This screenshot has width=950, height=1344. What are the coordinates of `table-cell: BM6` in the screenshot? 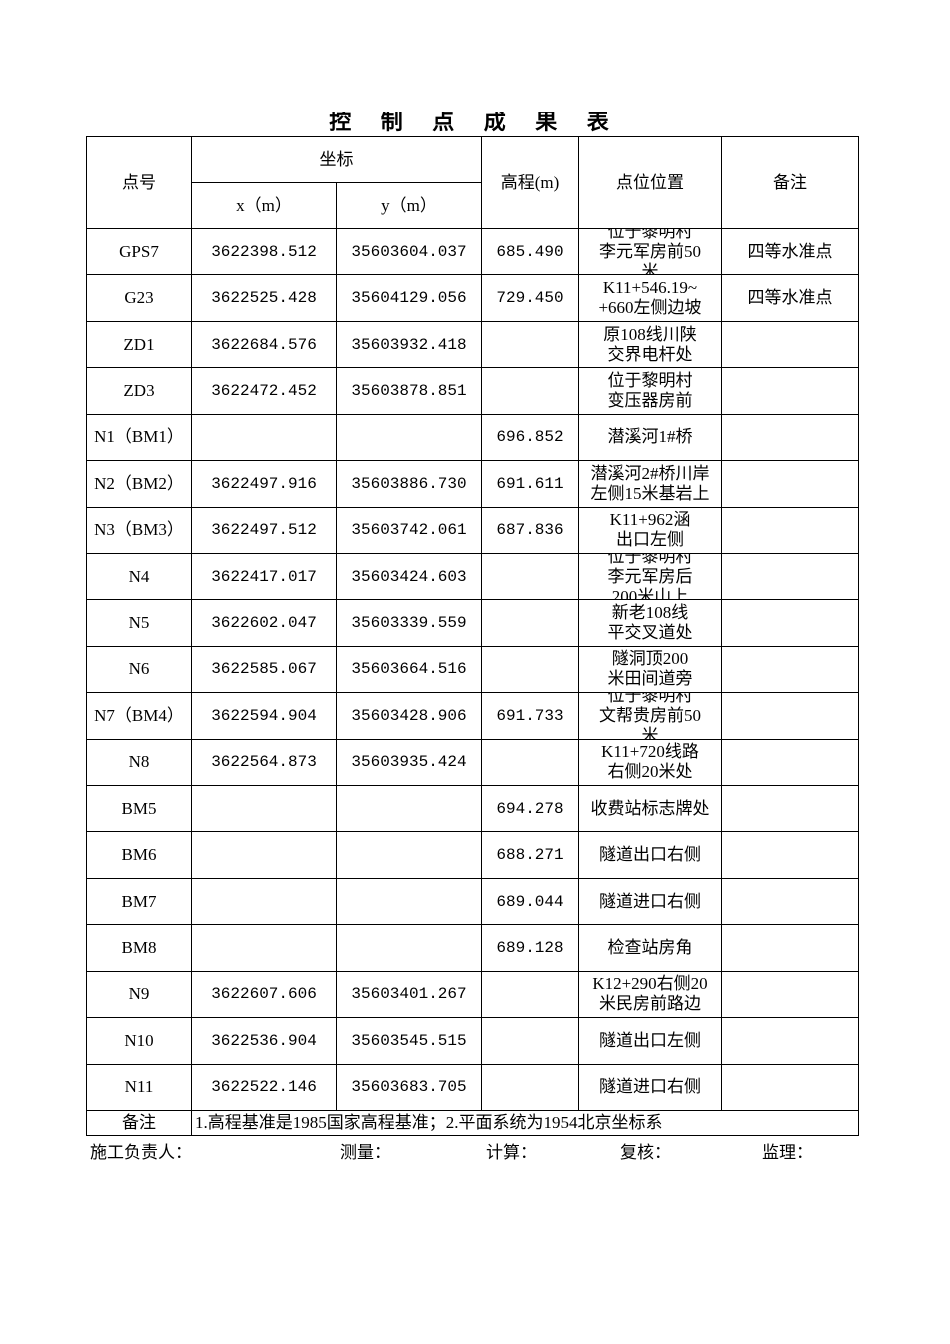 It's located at (139, 855).